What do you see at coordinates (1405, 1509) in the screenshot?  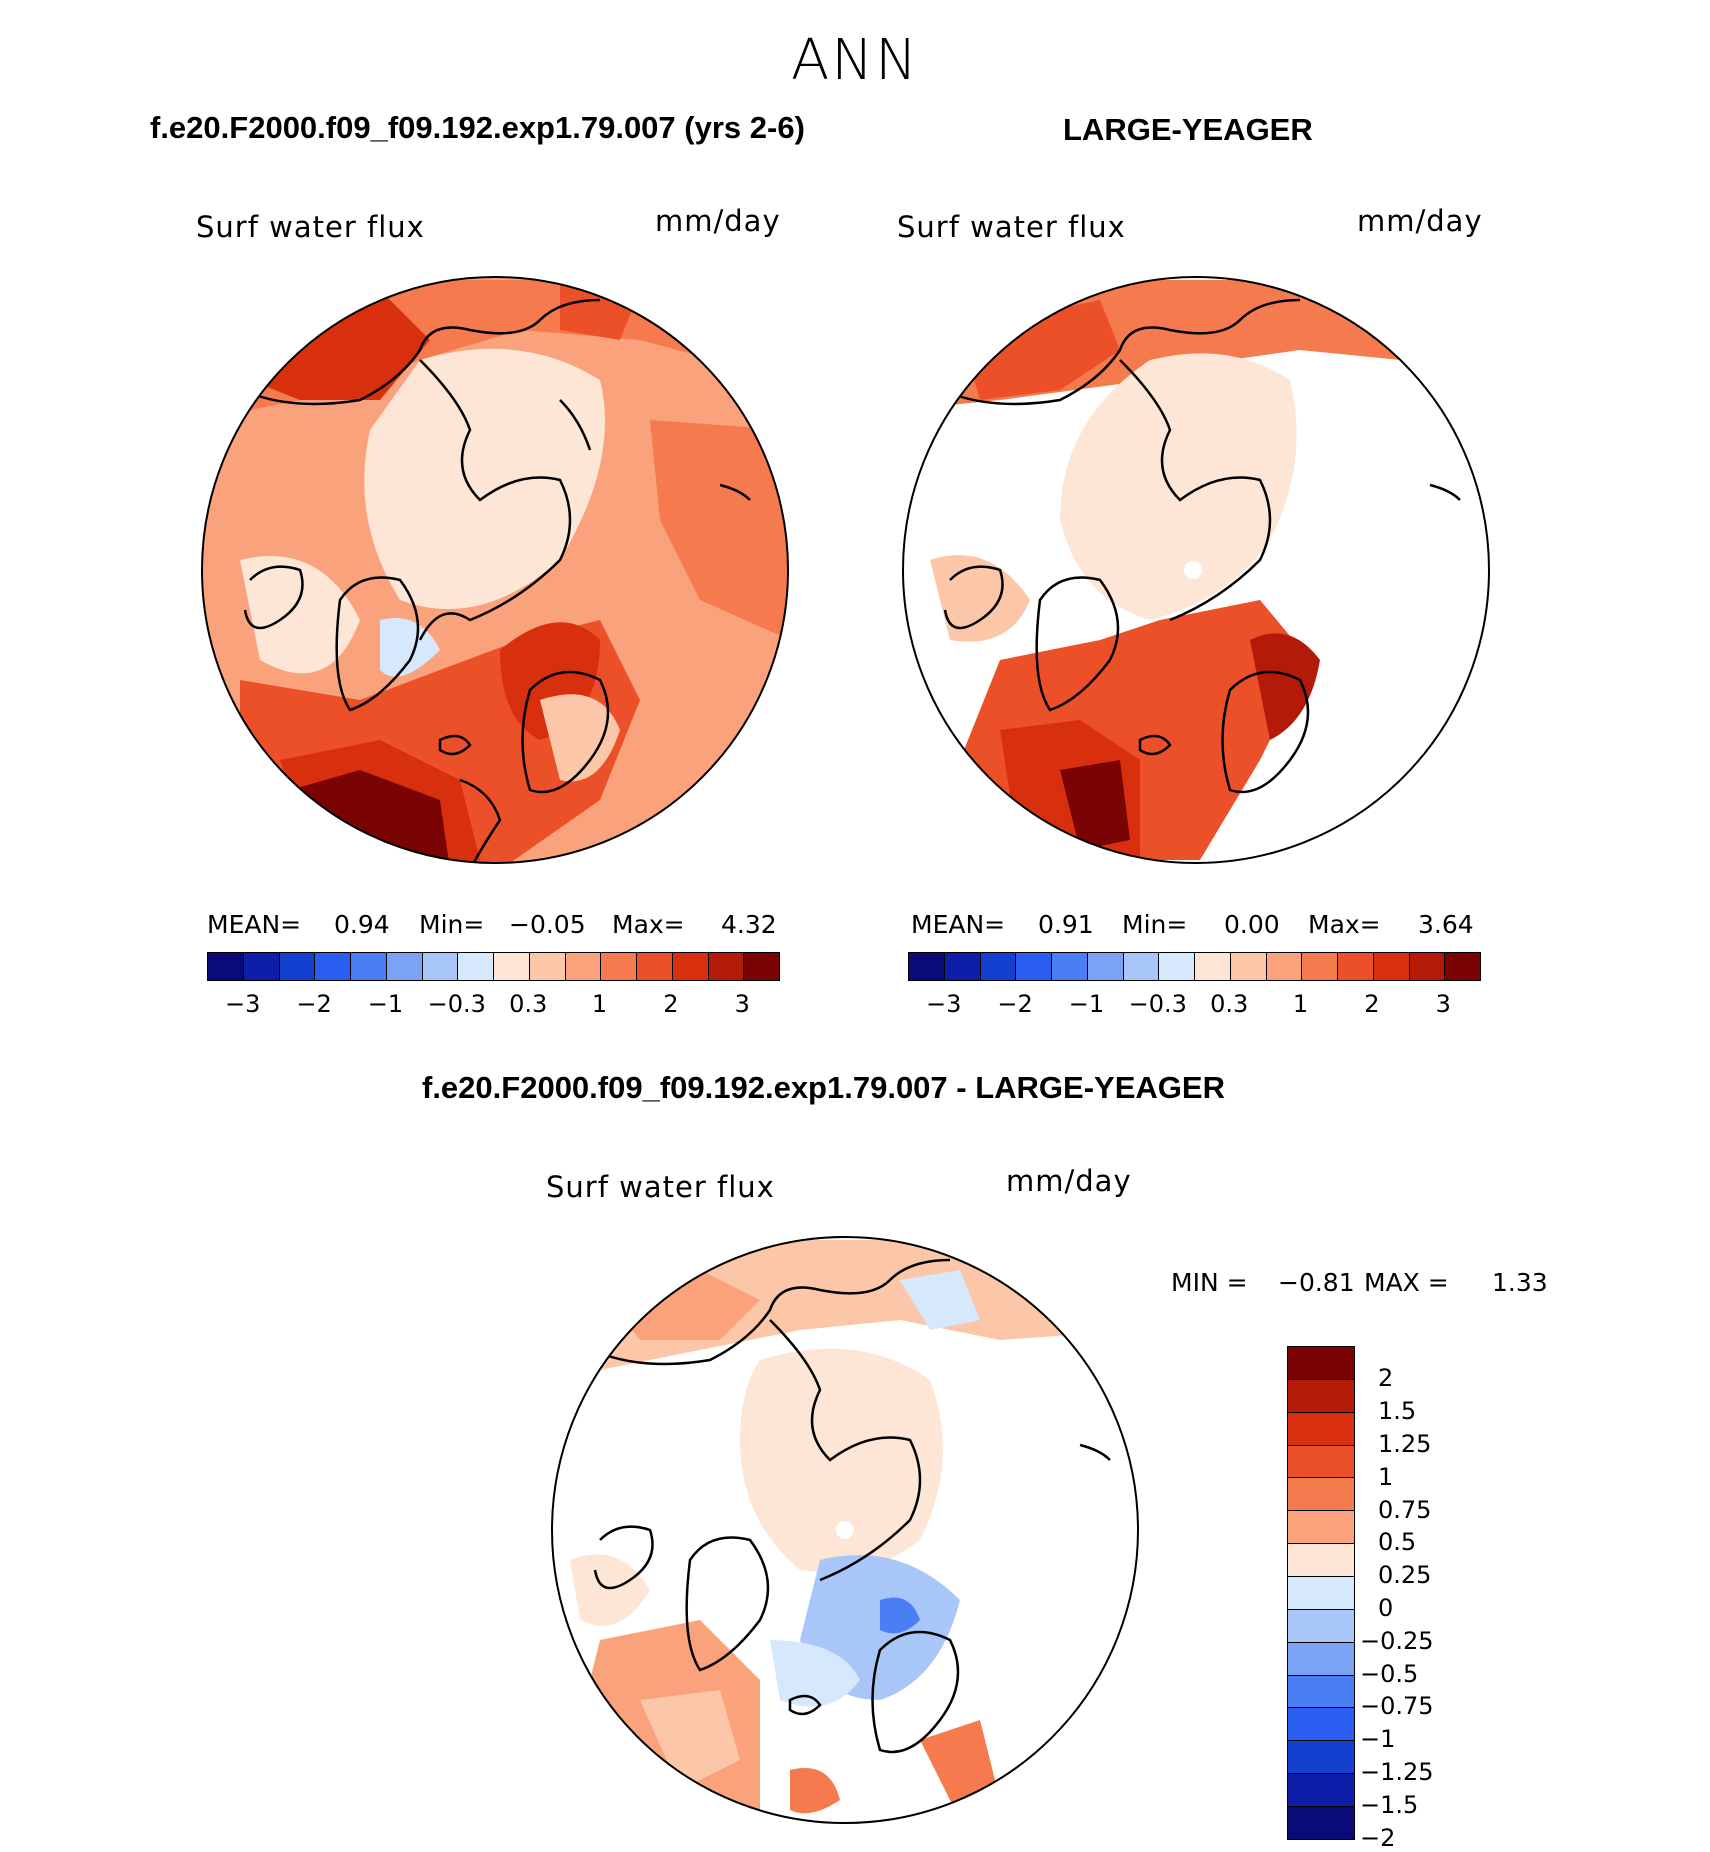 I see `diff-colorbar-tick-label: 0.75` at bounding box center [1405, 1509].